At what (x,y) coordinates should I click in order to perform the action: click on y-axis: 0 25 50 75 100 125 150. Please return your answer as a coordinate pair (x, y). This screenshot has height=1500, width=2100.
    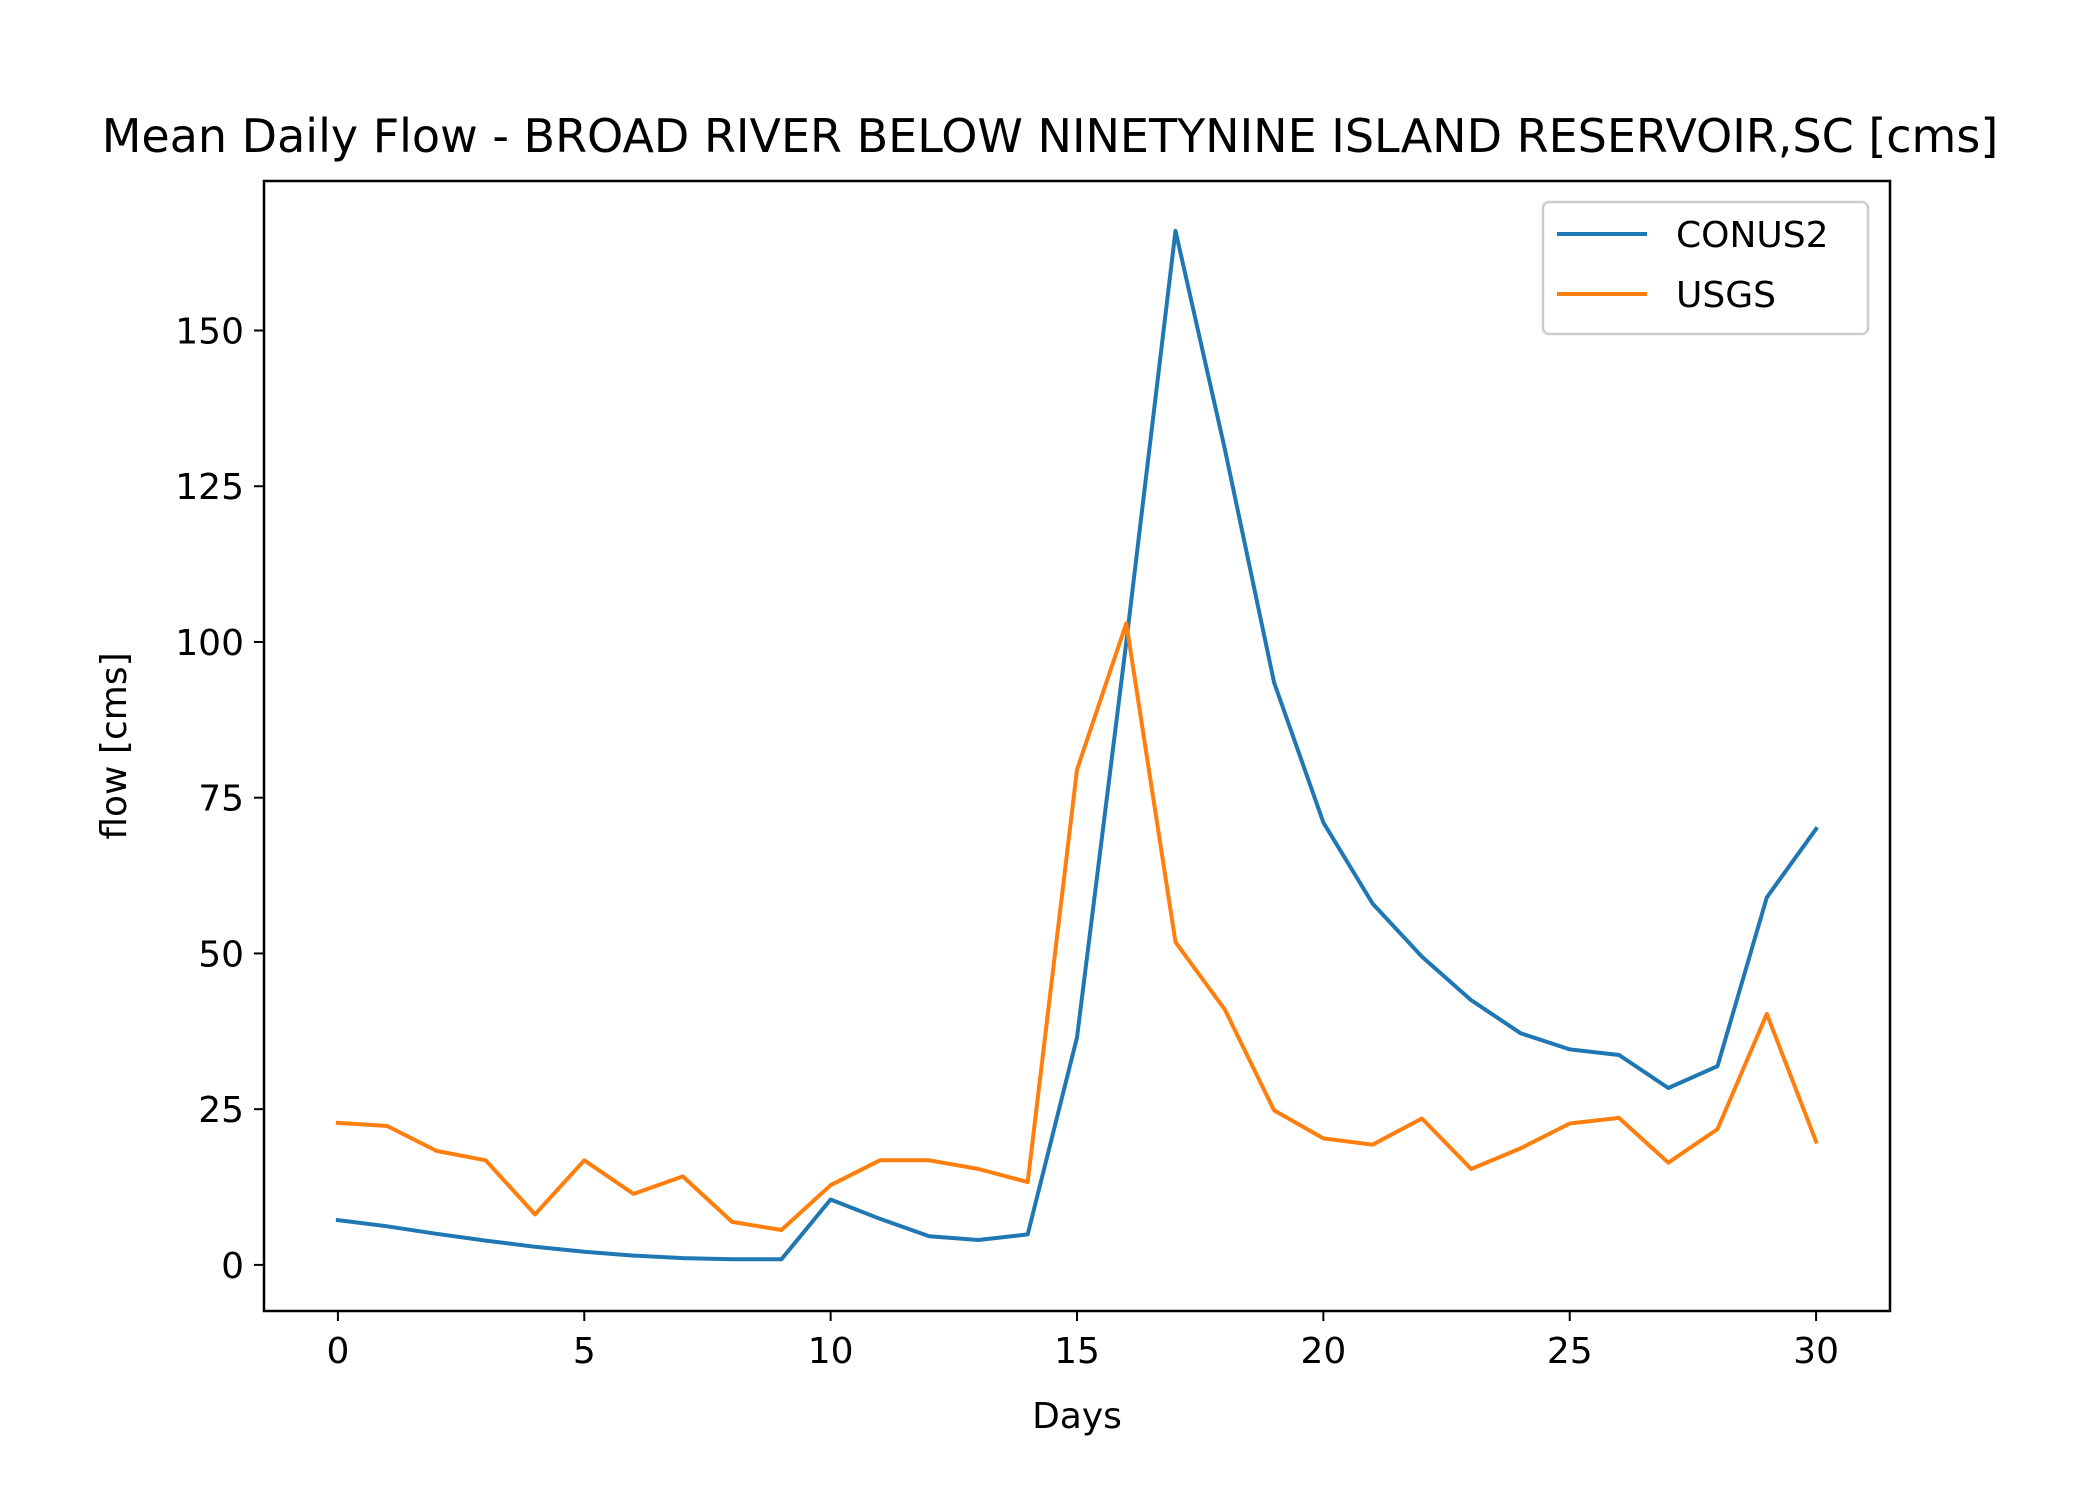
    Looking at the image, I should click on (219, 799).